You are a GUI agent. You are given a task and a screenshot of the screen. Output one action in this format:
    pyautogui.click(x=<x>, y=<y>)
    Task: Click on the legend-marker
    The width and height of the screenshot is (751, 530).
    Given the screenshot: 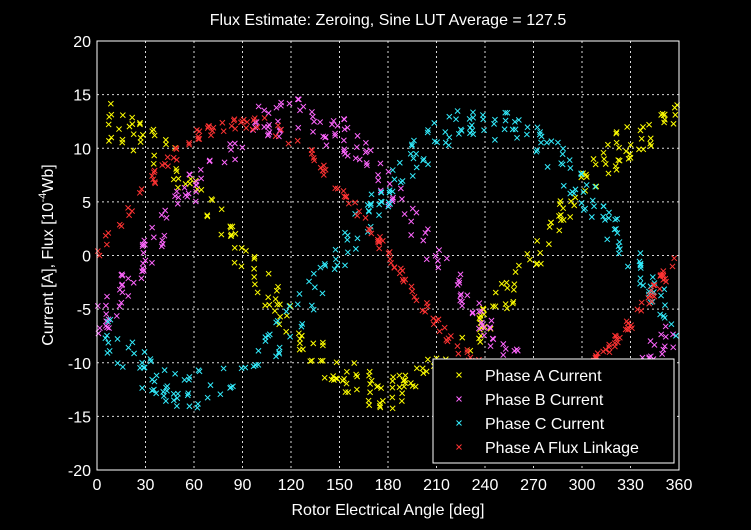 What is the action you would take?
    pyautogui.click(x=459, y=375)
    